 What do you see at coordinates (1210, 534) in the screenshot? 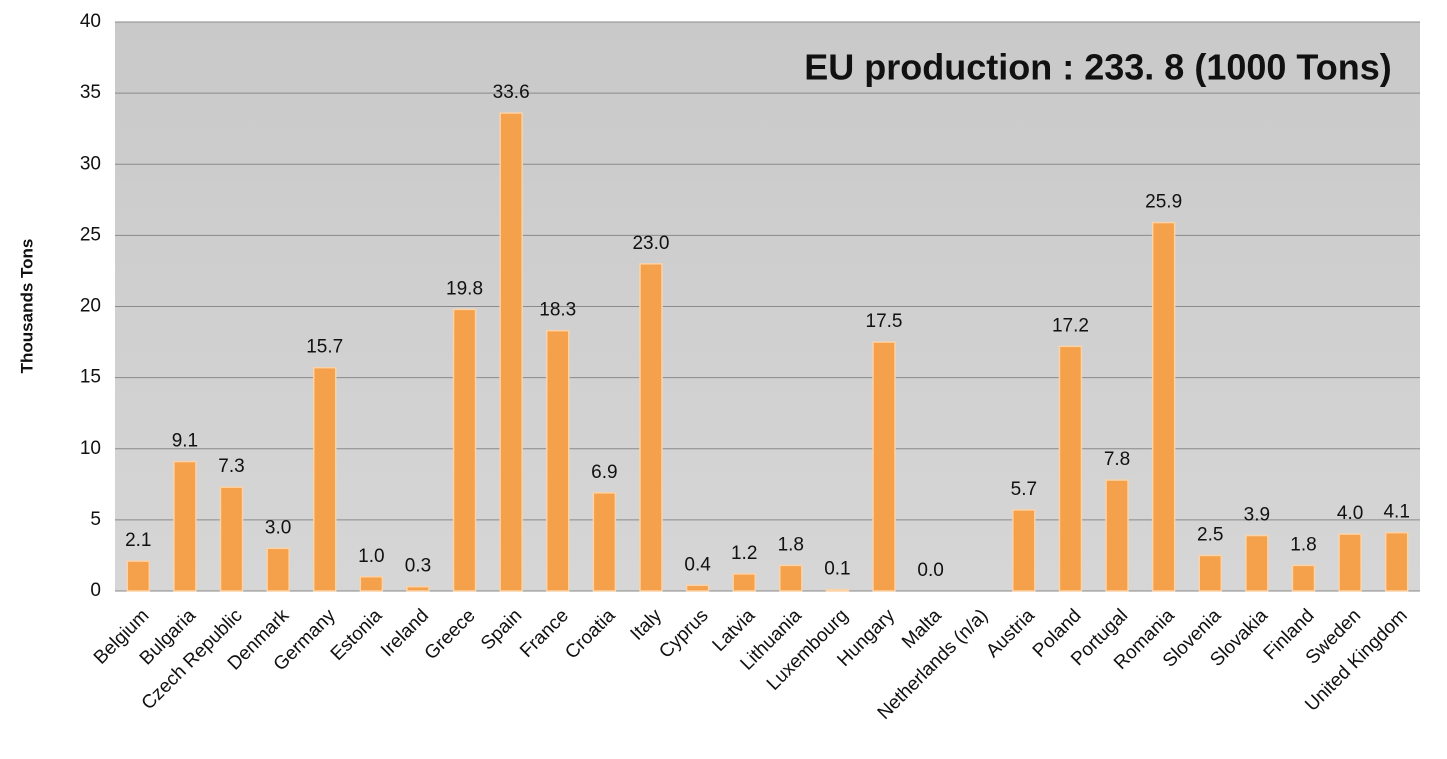
I see `value-label: 2.5` at bounding box center [1210, 534].